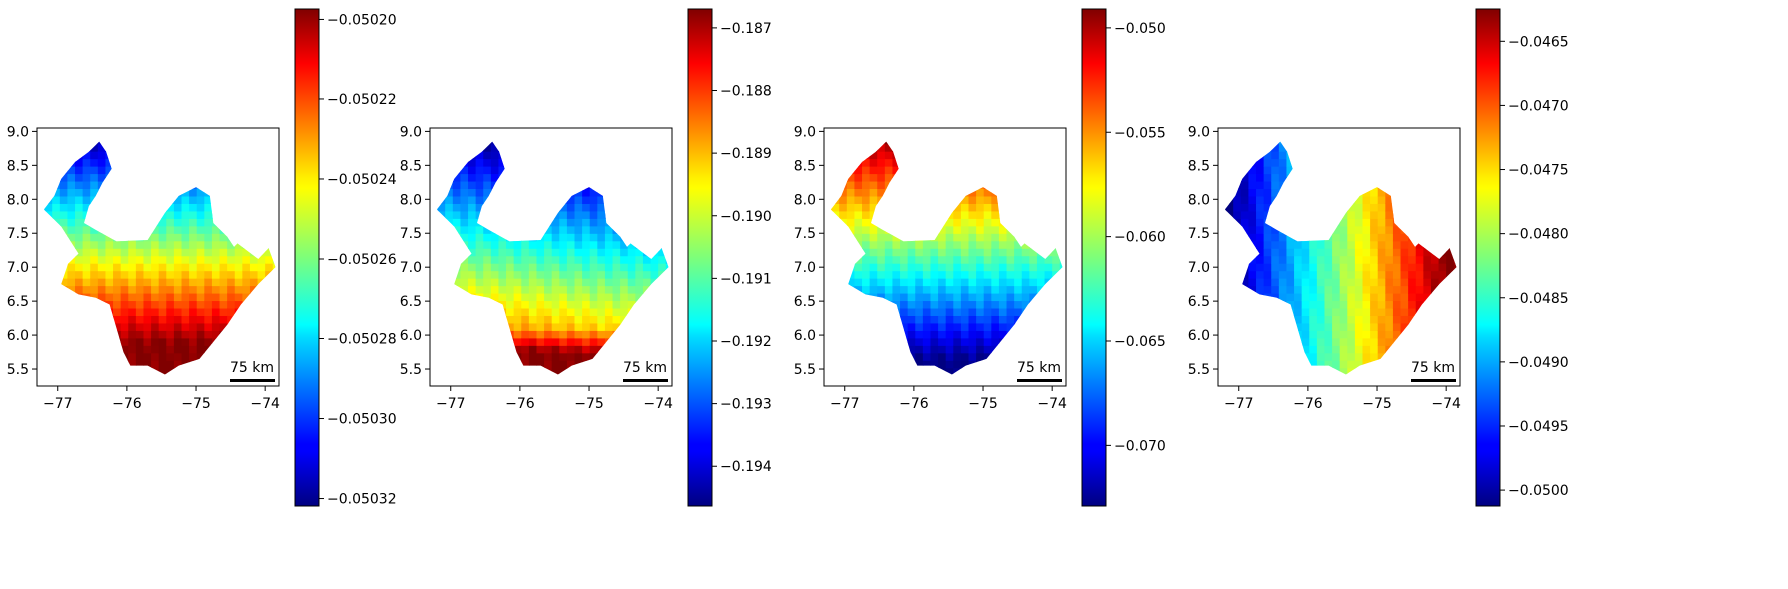 The height and width of the screenshot is (589, 1788). What do you see at coordinates (1039, 380) in the screenshot?
I see `scale-bar` at bounding box center [1039, 380].